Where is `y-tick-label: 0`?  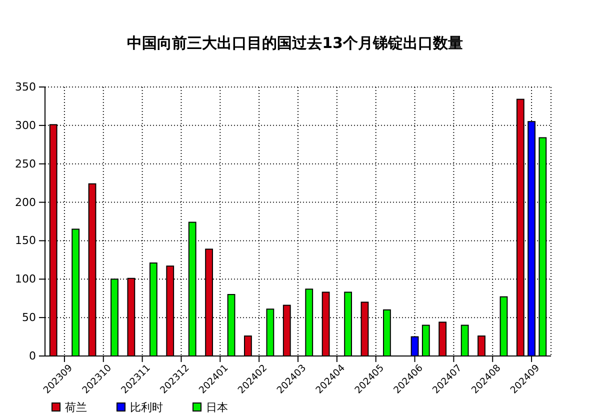
y-tick-label: 0 is located at coordinates (32, 356).